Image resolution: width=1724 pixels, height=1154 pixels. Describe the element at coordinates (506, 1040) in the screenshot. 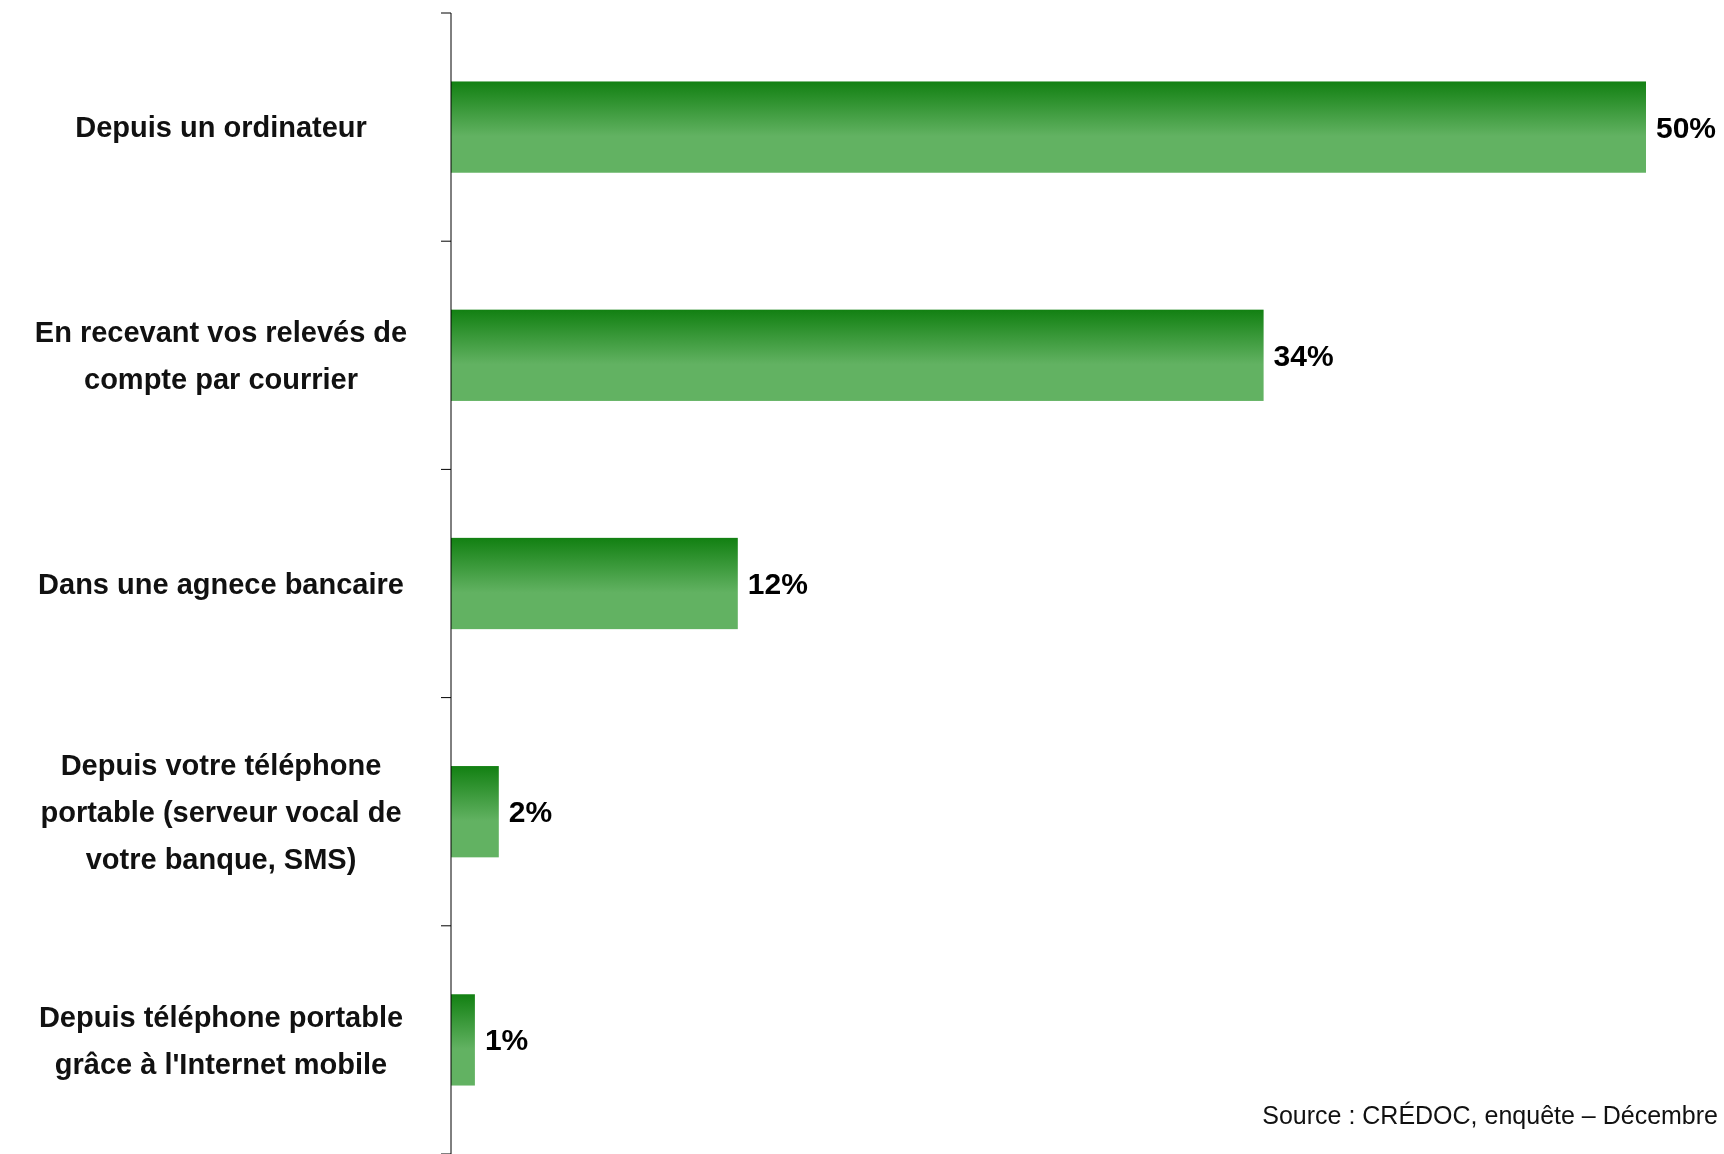

I see `data-label: 1%` at that location.